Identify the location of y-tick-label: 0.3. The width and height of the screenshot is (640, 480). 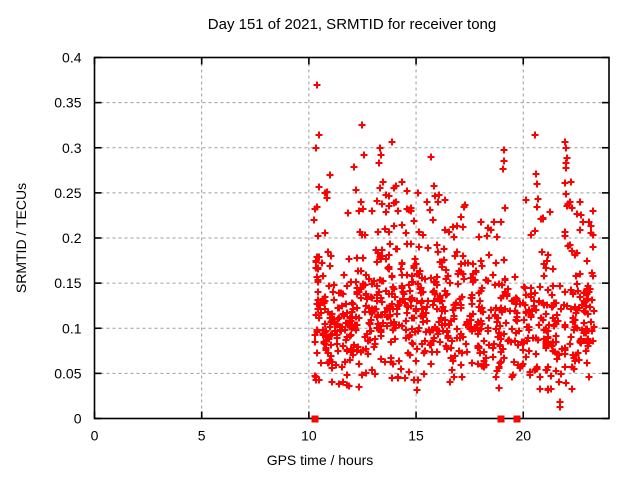
(72, 148).